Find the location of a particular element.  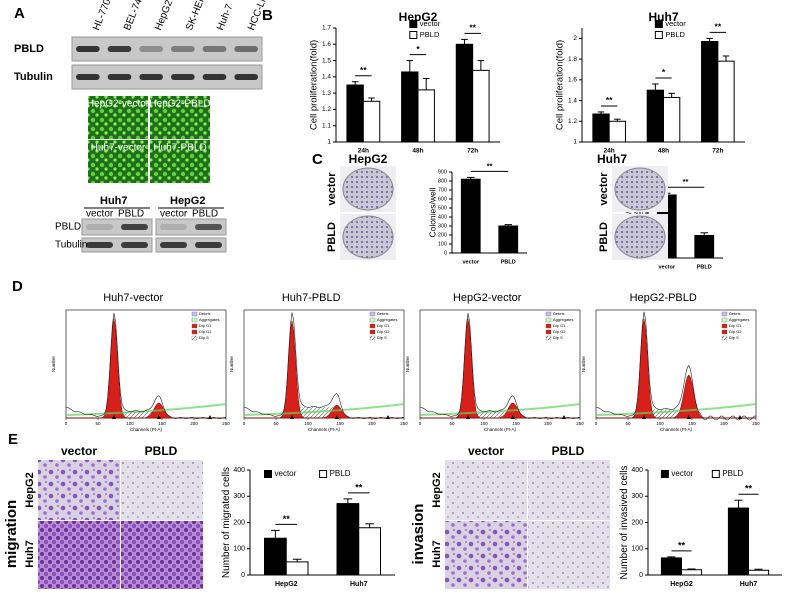

assay-label: migration is located at coordinates (11, 534).